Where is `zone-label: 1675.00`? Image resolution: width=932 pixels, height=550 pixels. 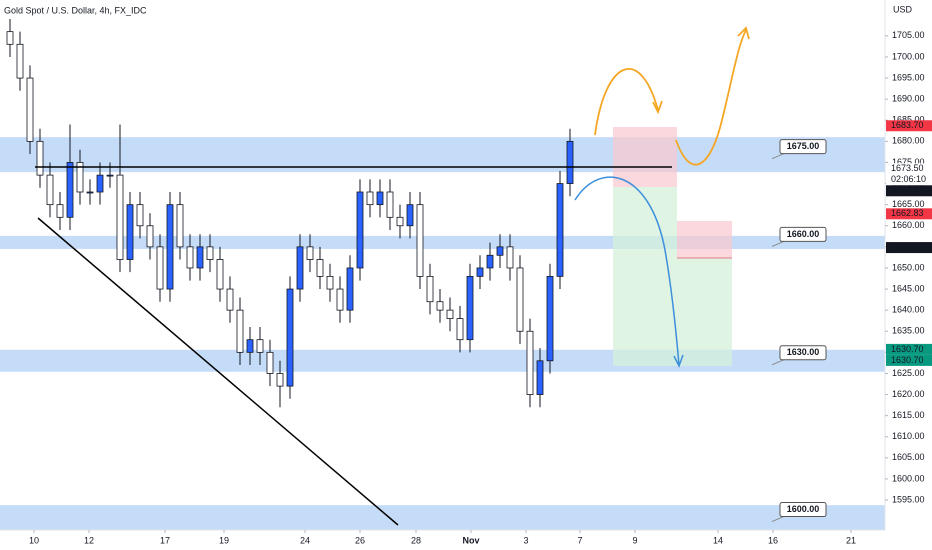 zone-label: 1675.00 is located at coordinates (803, 146).